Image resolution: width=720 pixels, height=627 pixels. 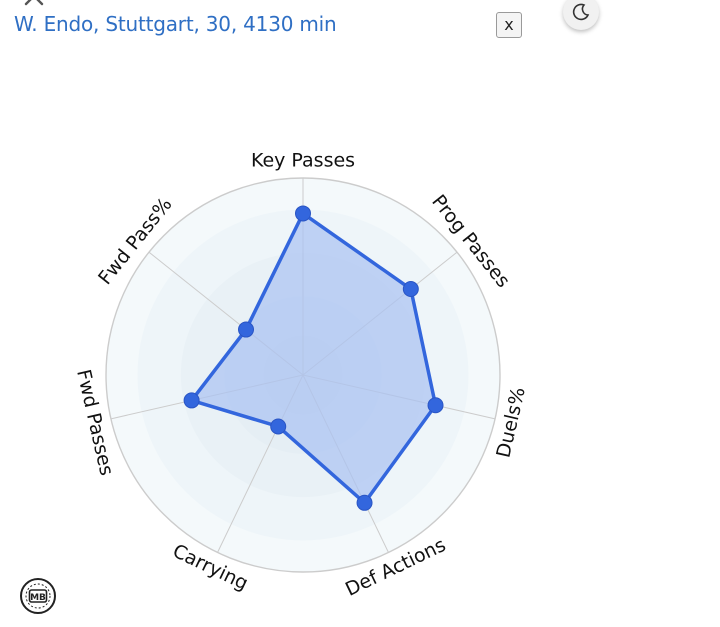 I want to click on data-point-key-passes, so click(x=303, y=213).